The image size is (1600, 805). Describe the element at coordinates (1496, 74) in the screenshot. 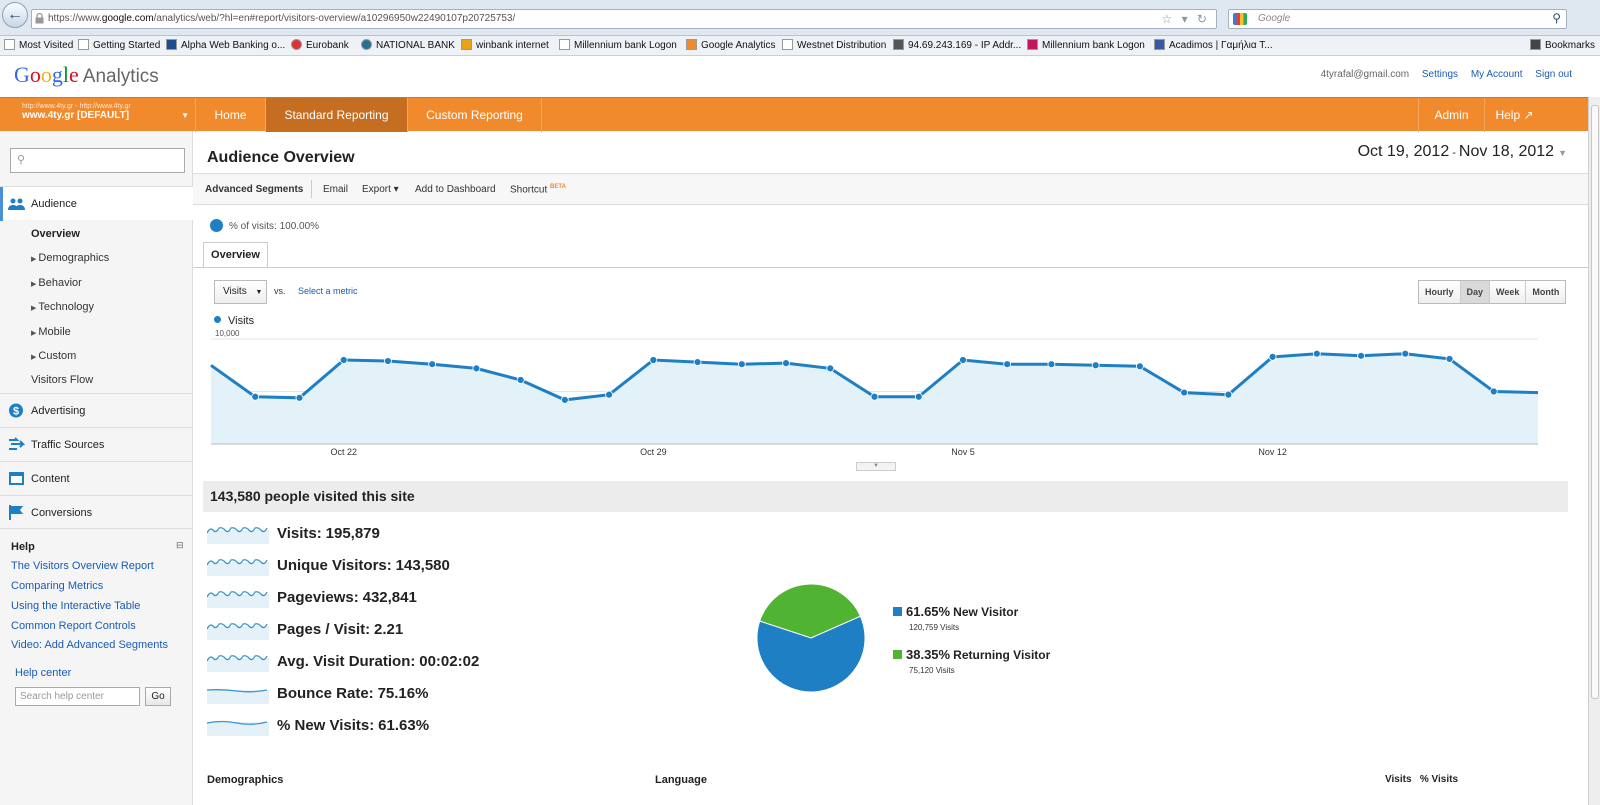

I see `my-account-link: My Account` at that location.